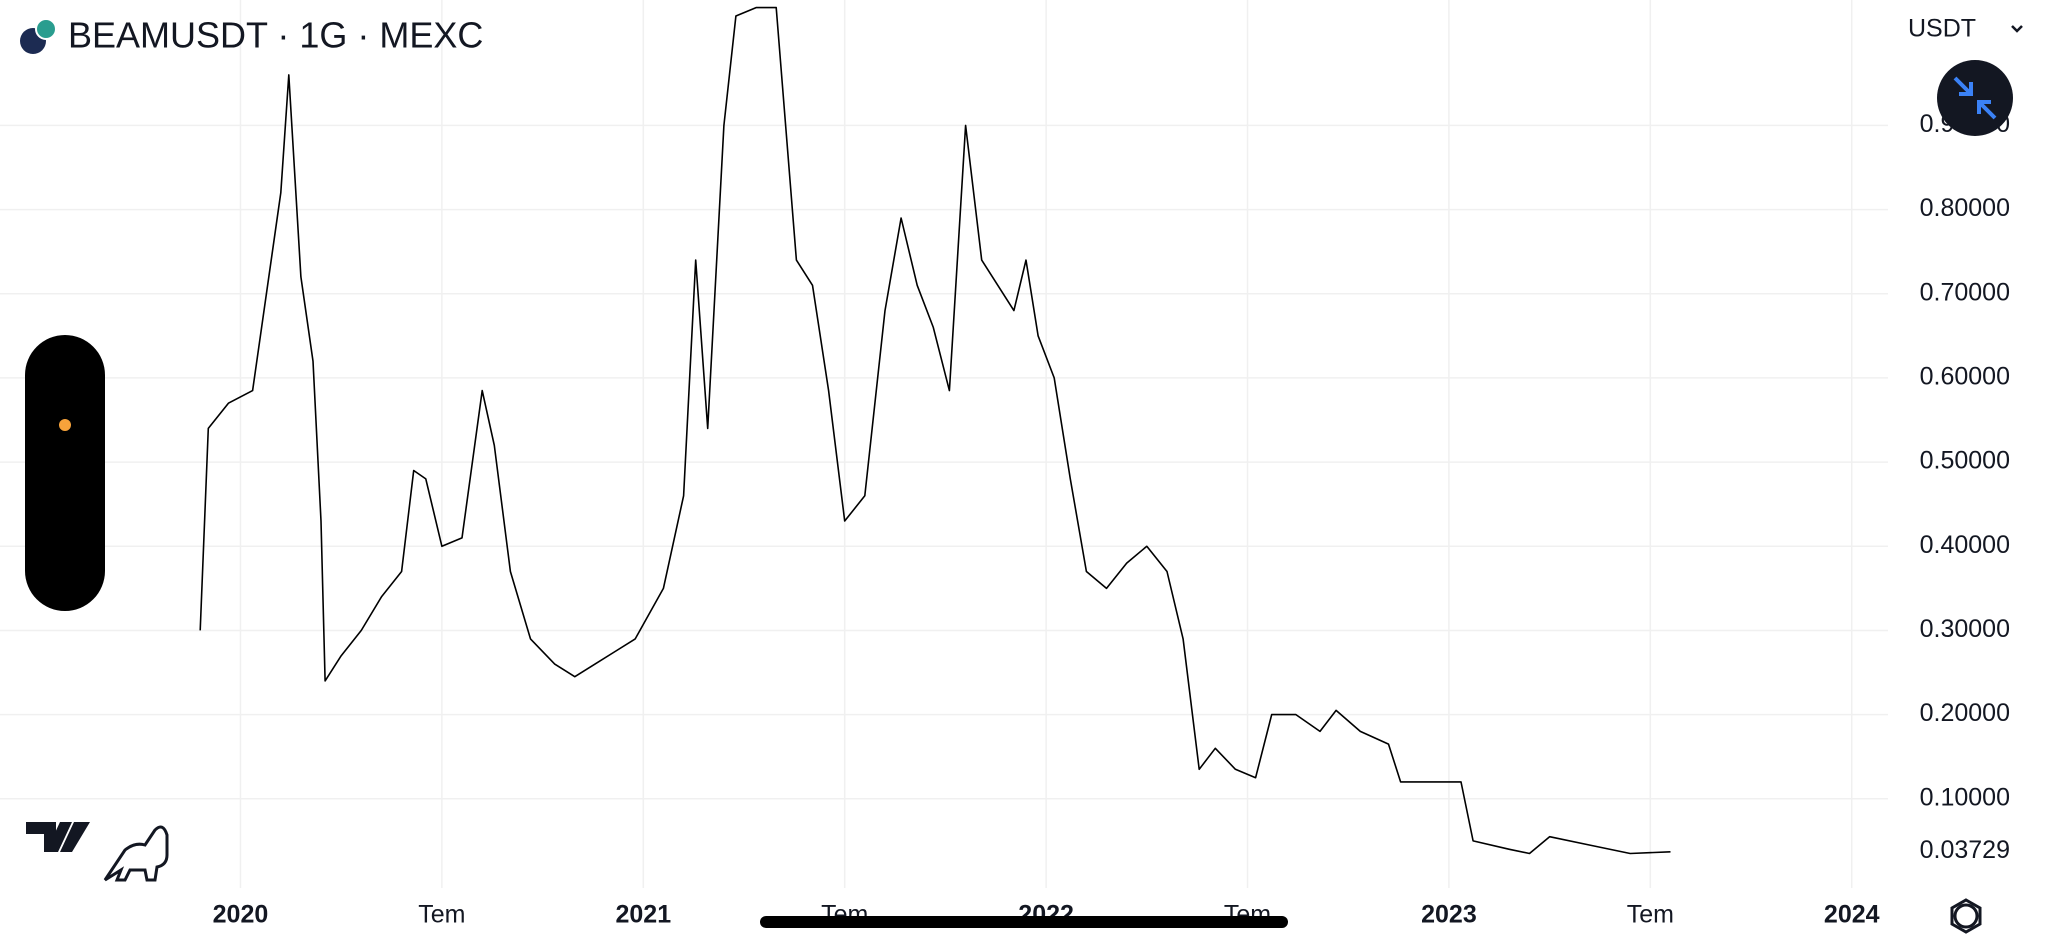 The width and height of the screenshot is (2048, 945). Describe the element at coordinates (643, 915) in the screenshot. I see `x-tick-label: 2021` at that location.